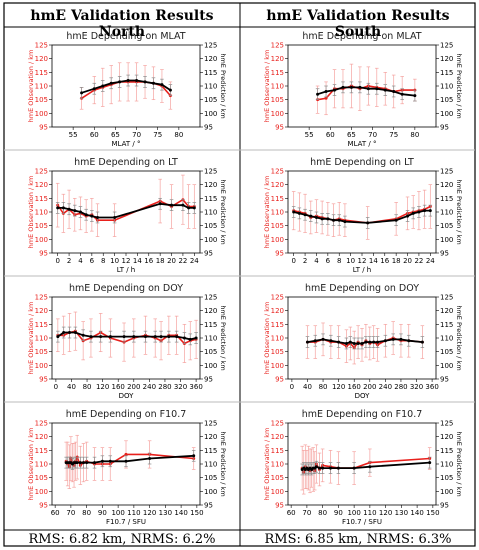 The height and width of the screenshot is (550, 479). What do you see at coordinates (292, 387) in the screenshot?
I see `x-tick-label: 0` at bounding box center [292, 387].